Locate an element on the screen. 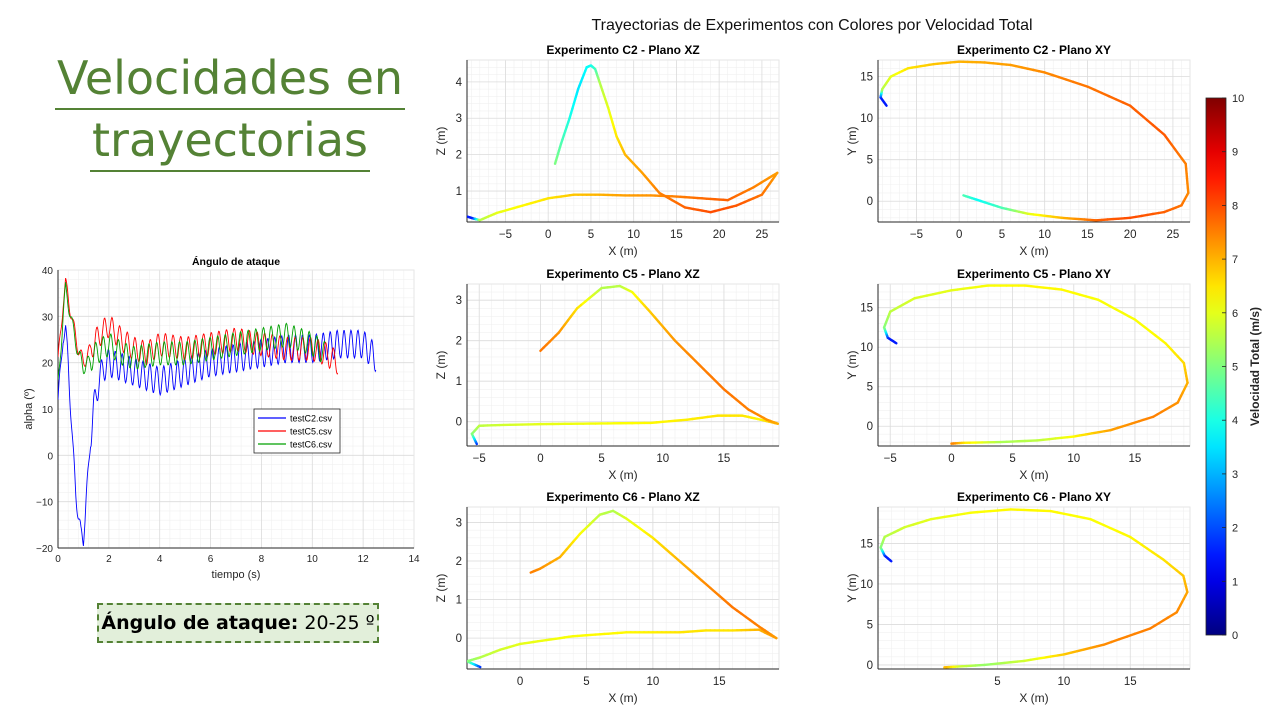 This screenshot has height=720, width=1280. colorbar-tick-label: 0 is located at coordinates (1235, 636).